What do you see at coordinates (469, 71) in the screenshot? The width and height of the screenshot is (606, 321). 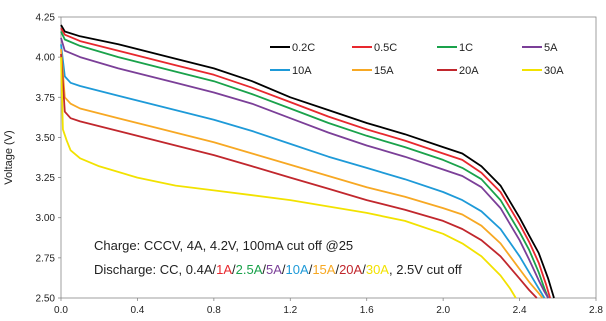 I see `legend-label: 20A` at bounding box center [469, 71].